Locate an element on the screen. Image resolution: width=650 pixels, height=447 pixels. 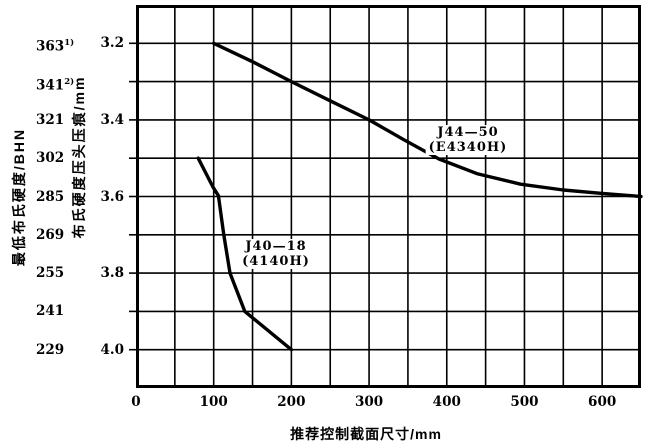
mm-tick-label: 3.2 is located at coordinates (112, 43).